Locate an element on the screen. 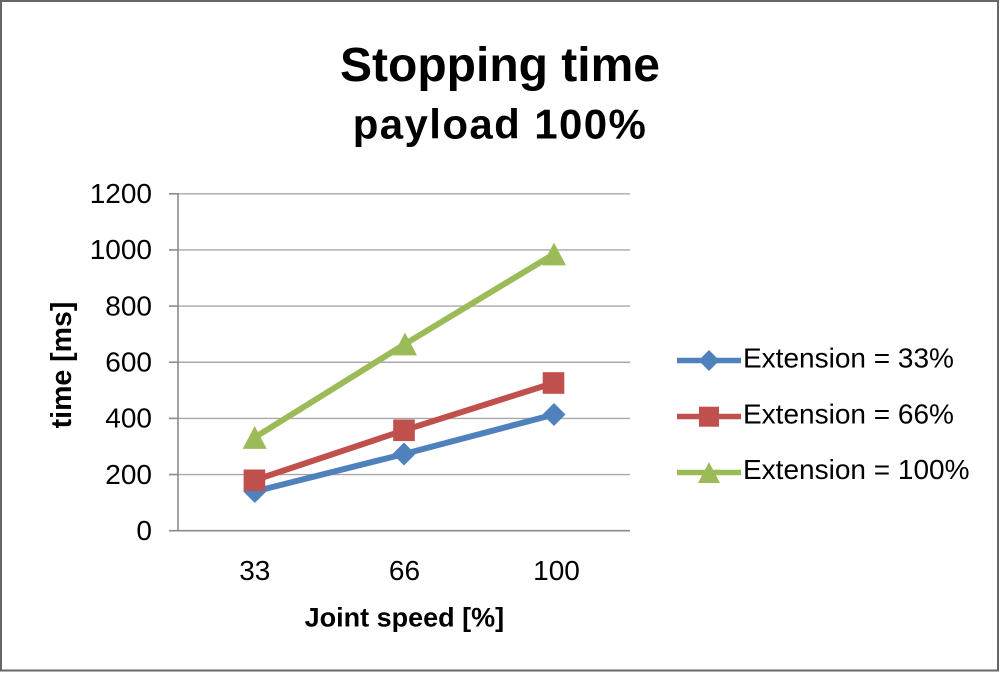 This screenshot has width=1000, height=681. svg-text: Stopping time is located at coordinates (500, 65).